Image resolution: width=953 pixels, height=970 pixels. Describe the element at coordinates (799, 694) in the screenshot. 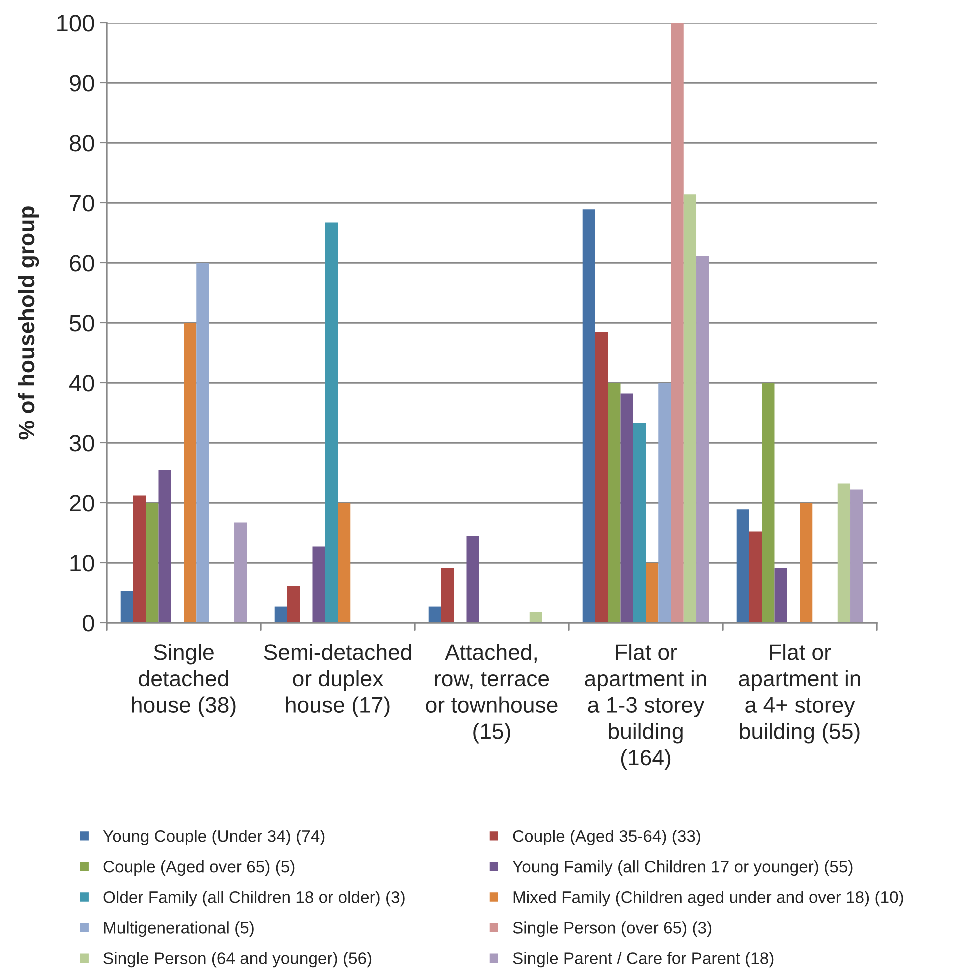

I see `x-tick-label: Flat or apartment in a 4+ storey building (55)` at that location.